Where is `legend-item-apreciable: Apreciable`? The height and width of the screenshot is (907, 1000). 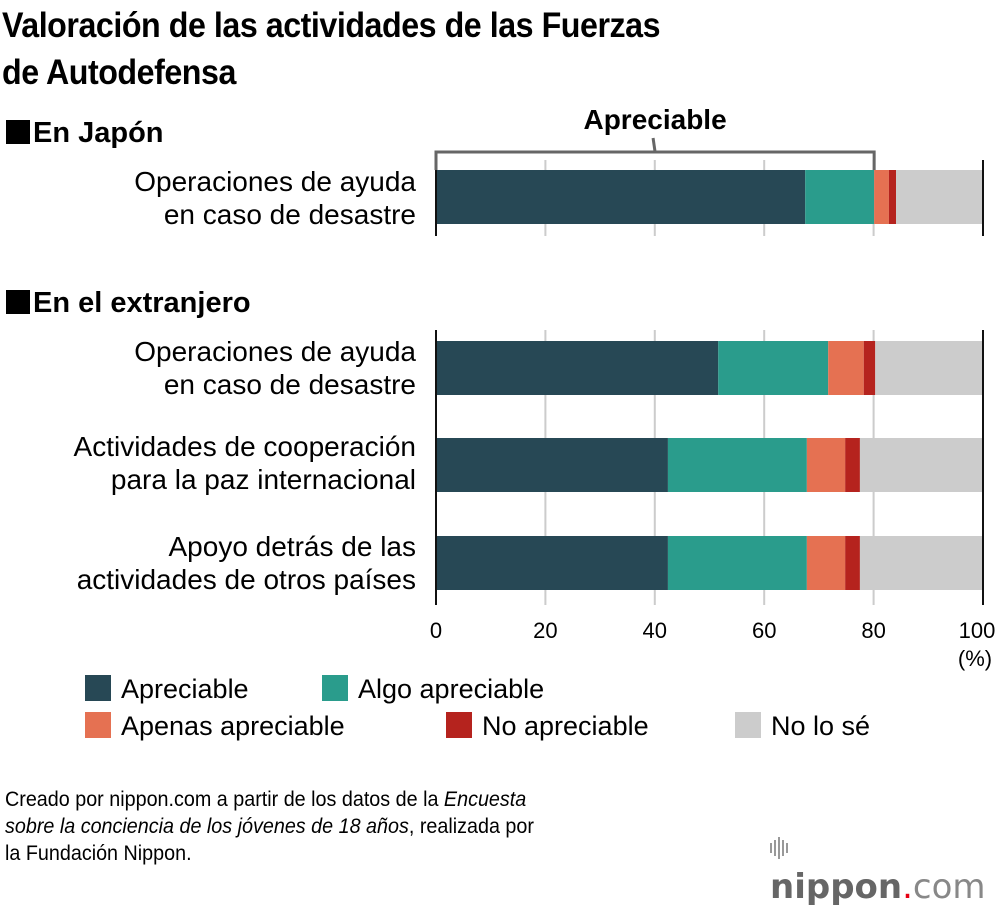 legend-item-apreciable: Apreciable is located at coordinates (167, 689).